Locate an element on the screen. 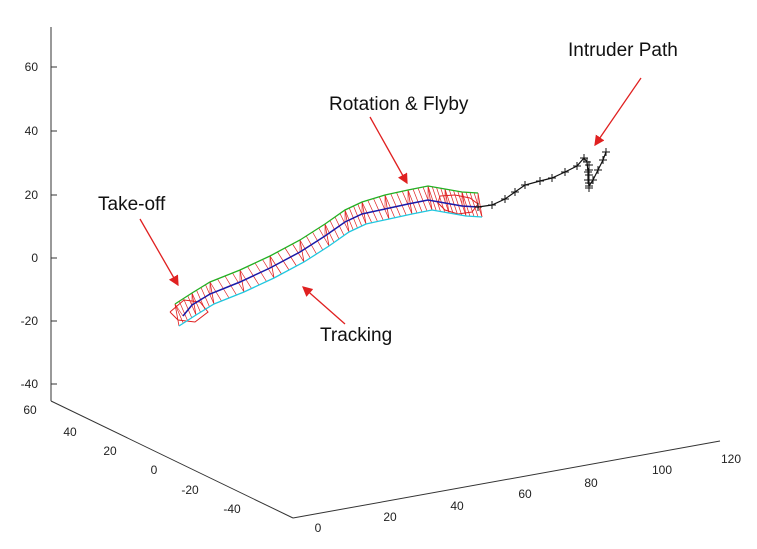  trajectory-mesh is located at coordinates (326, 256).